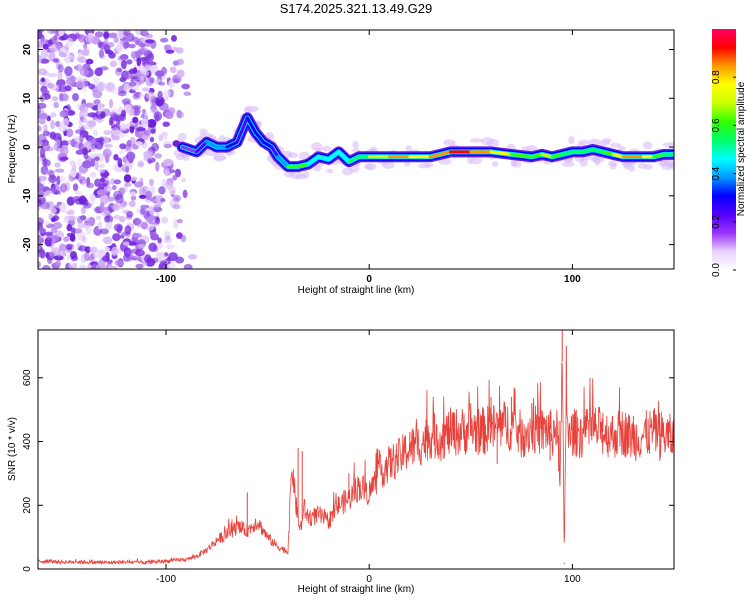 The width and height of the screenshot is (750, 600). What do you see at coordinates (27, 98) in the screenshot?
I see `spectrogram-ytick-label: 10` at bounding box center [27, 98].